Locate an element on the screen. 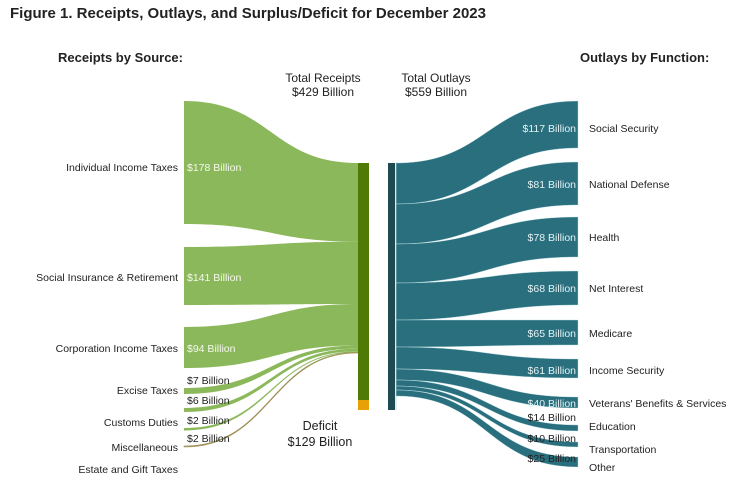 The width and height of the screenshot is (737, 497). outlay-function-label: Social Security is located at coordinates (624, 129).